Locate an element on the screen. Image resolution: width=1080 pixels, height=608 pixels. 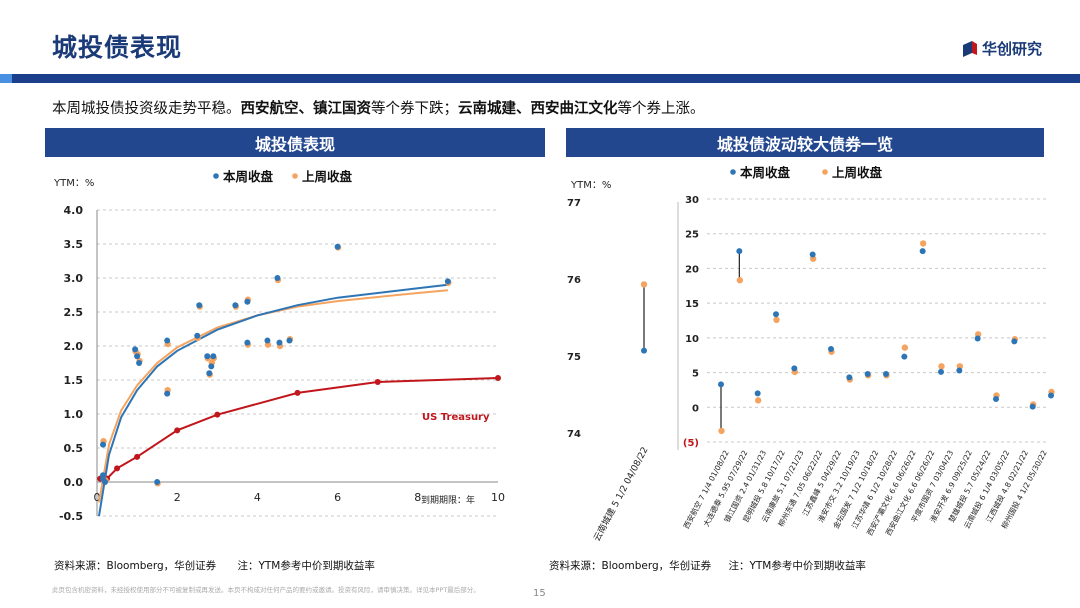
fit-curve-last-week is located at coordinates (273, 396).